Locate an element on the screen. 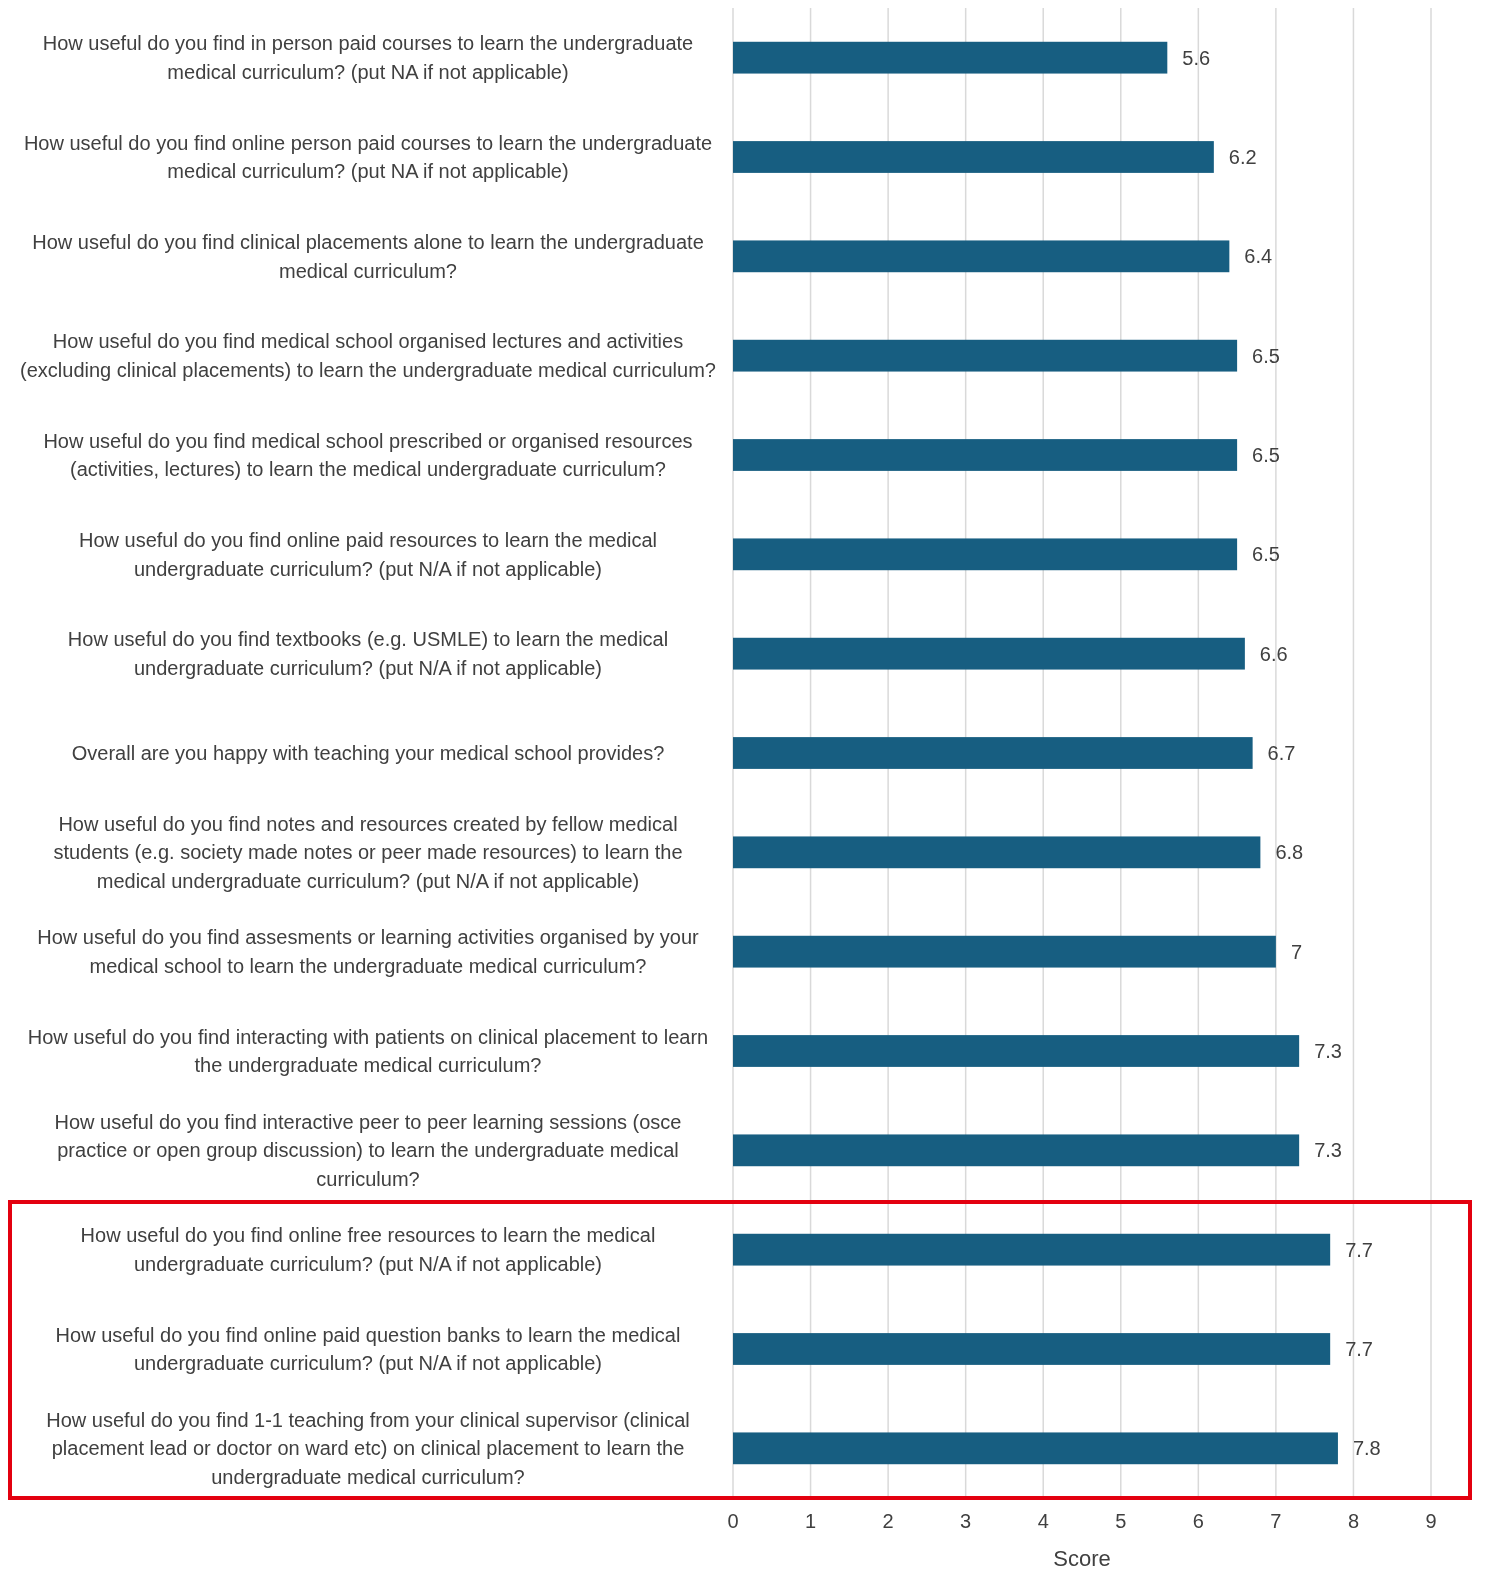 The image size is (1489, 1591). x-tick-label: 7 is located at coordinates (1276, 1521).